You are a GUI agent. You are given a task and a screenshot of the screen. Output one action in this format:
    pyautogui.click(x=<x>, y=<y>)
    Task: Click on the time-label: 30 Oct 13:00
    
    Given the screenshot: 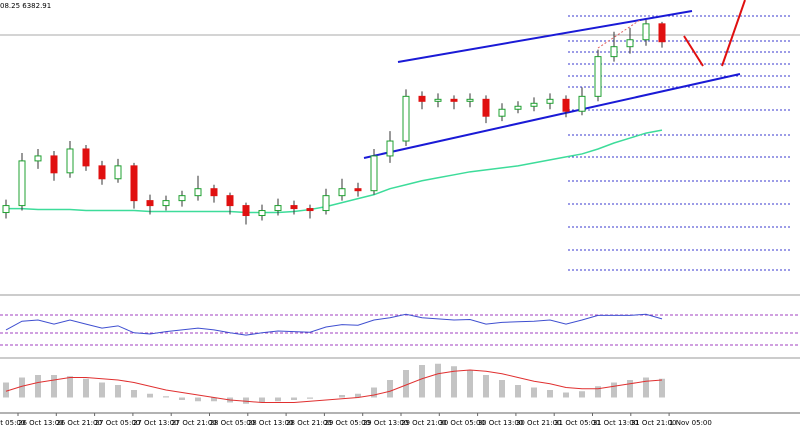 What is the action you would take?
    pyautogui.click(x=501, y=423)
    